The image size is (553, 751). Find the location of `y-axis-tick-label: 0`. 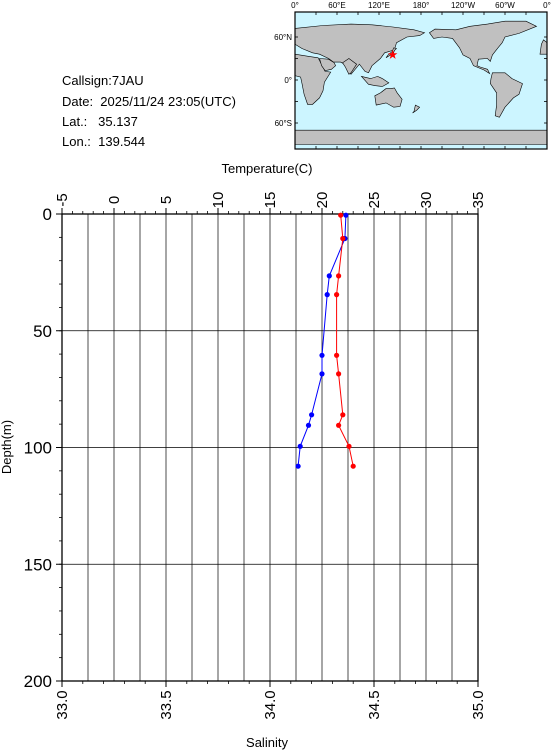

y-axis-tick-label: 0 is located at coordinates (47, 214).